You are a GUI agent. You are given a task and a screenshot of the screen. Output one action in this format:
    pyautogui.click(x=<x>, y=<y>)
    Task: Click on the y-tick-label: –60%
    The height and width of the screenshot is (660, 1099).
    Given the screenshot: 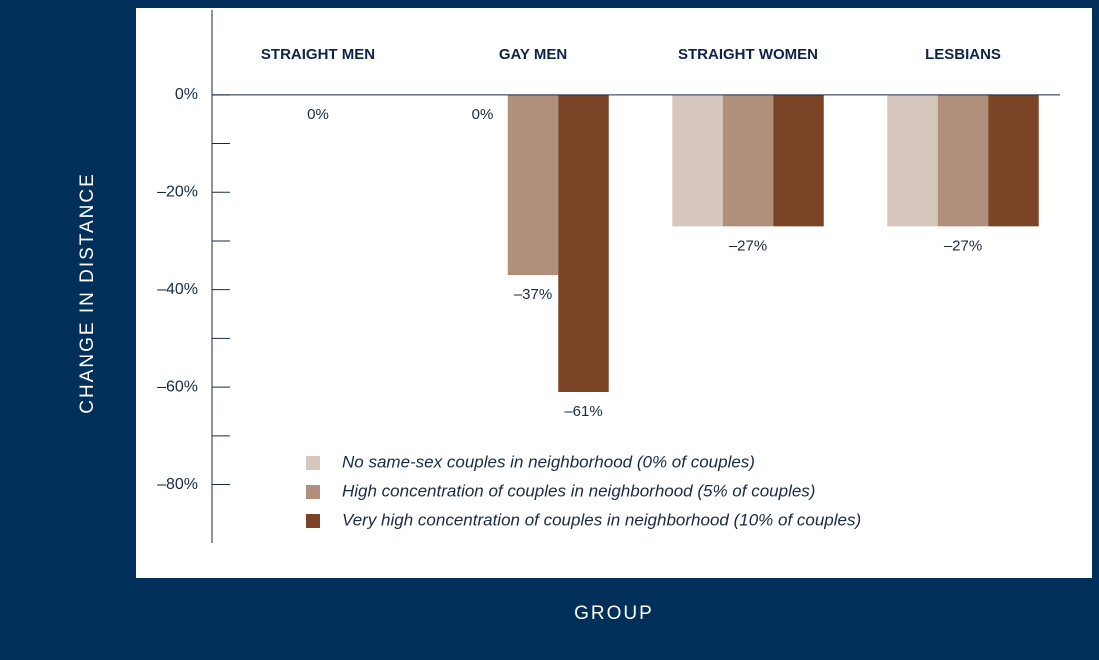 What is the action you would take?
    pyautogui.click(x=177, y=386)
    